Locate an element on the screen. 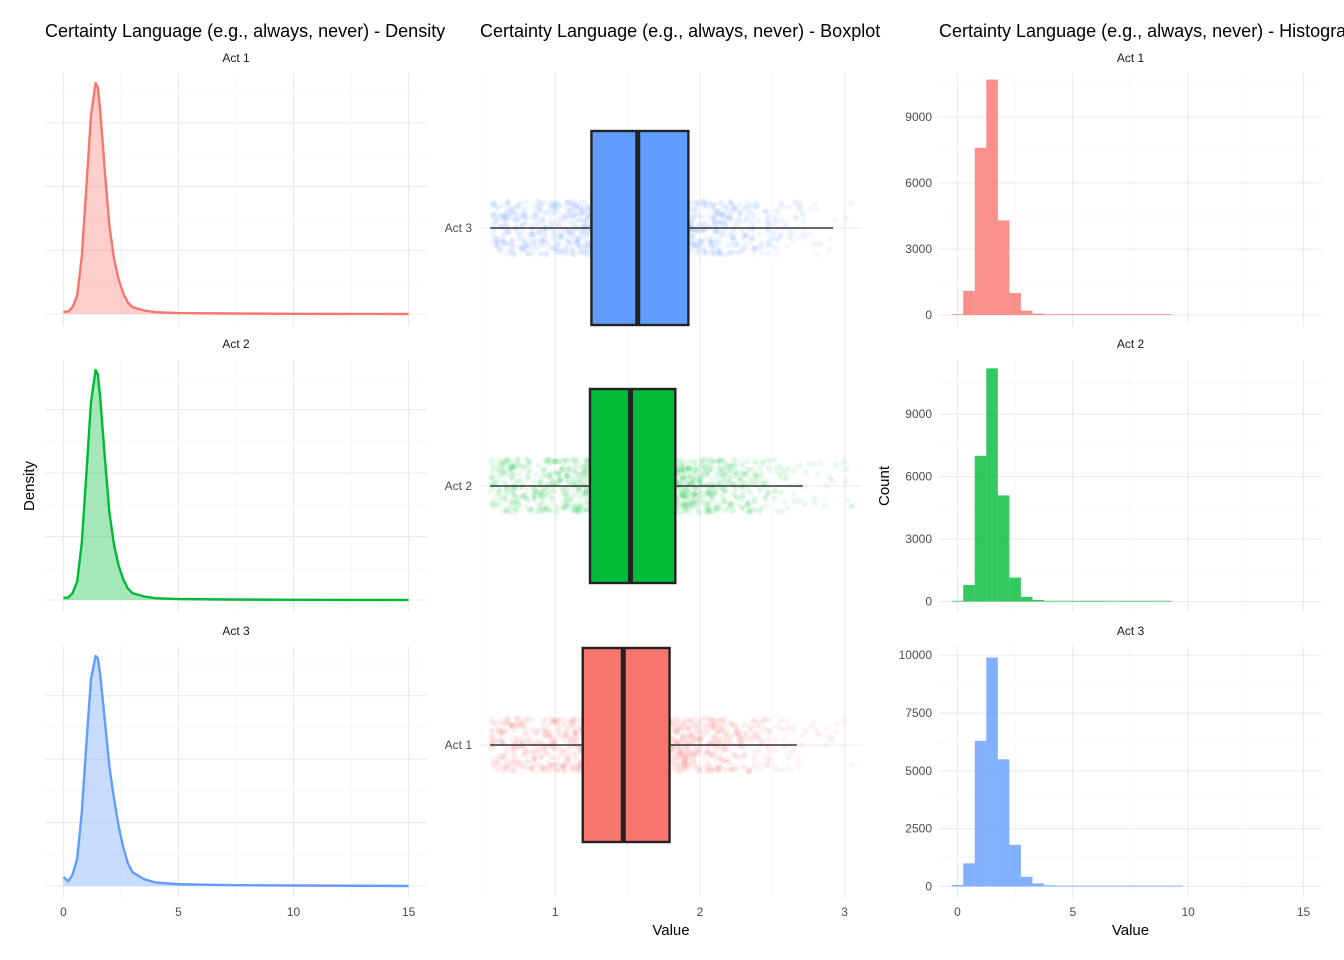  x-tick-label: 10 is located at coordinates (294, 912).